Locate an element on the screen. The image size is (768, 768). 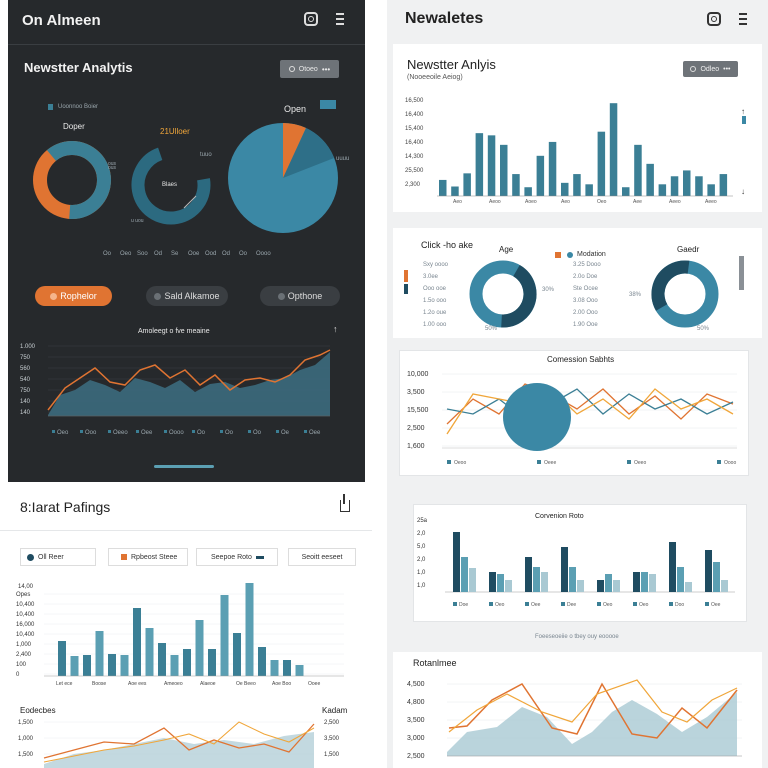
x-tick-label: Aoe ees is located at coordinates (137, 684).